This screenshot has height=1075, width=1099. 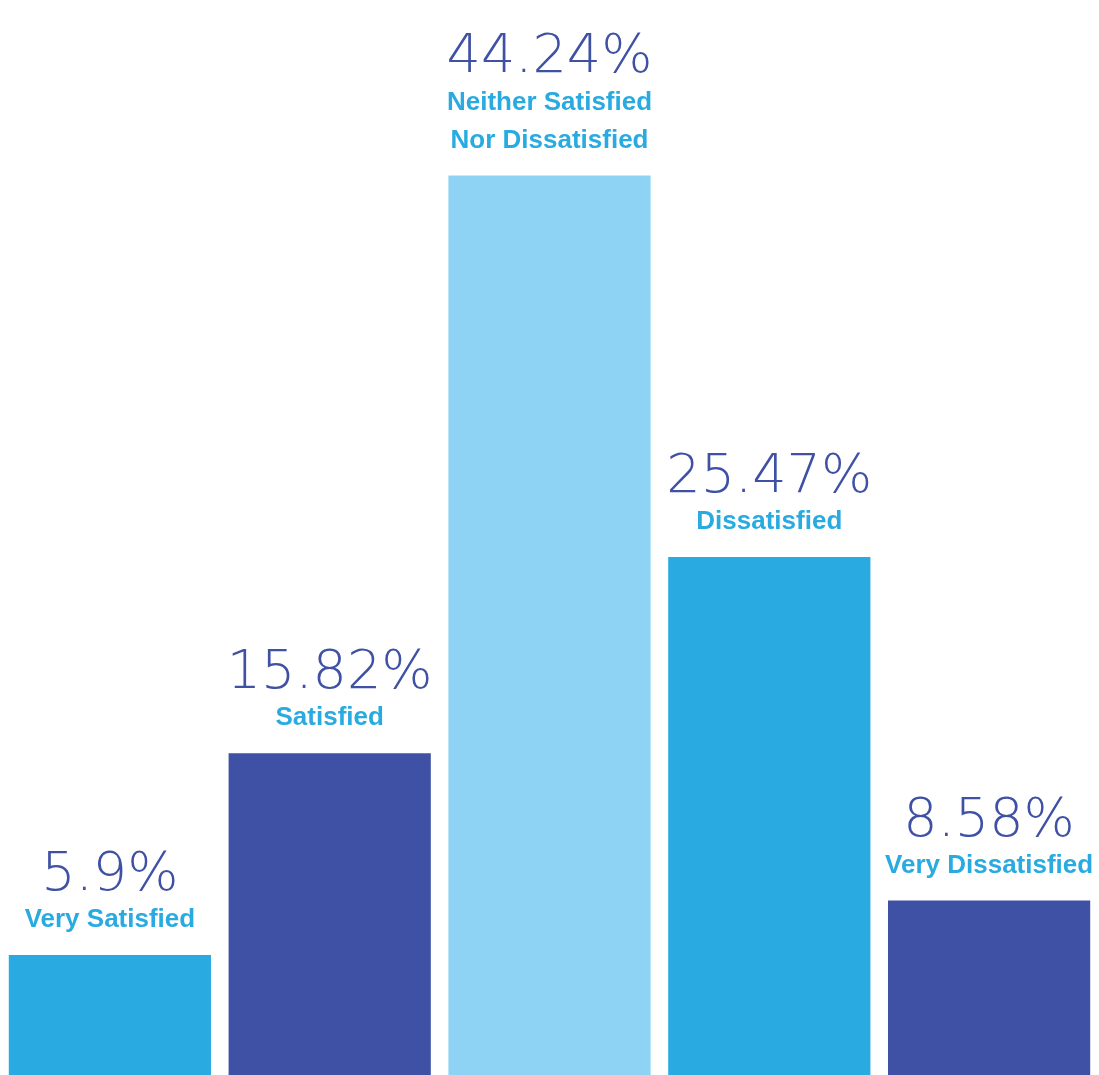 I want to click on data-label: 15.82%, so click(x=329, y=670).